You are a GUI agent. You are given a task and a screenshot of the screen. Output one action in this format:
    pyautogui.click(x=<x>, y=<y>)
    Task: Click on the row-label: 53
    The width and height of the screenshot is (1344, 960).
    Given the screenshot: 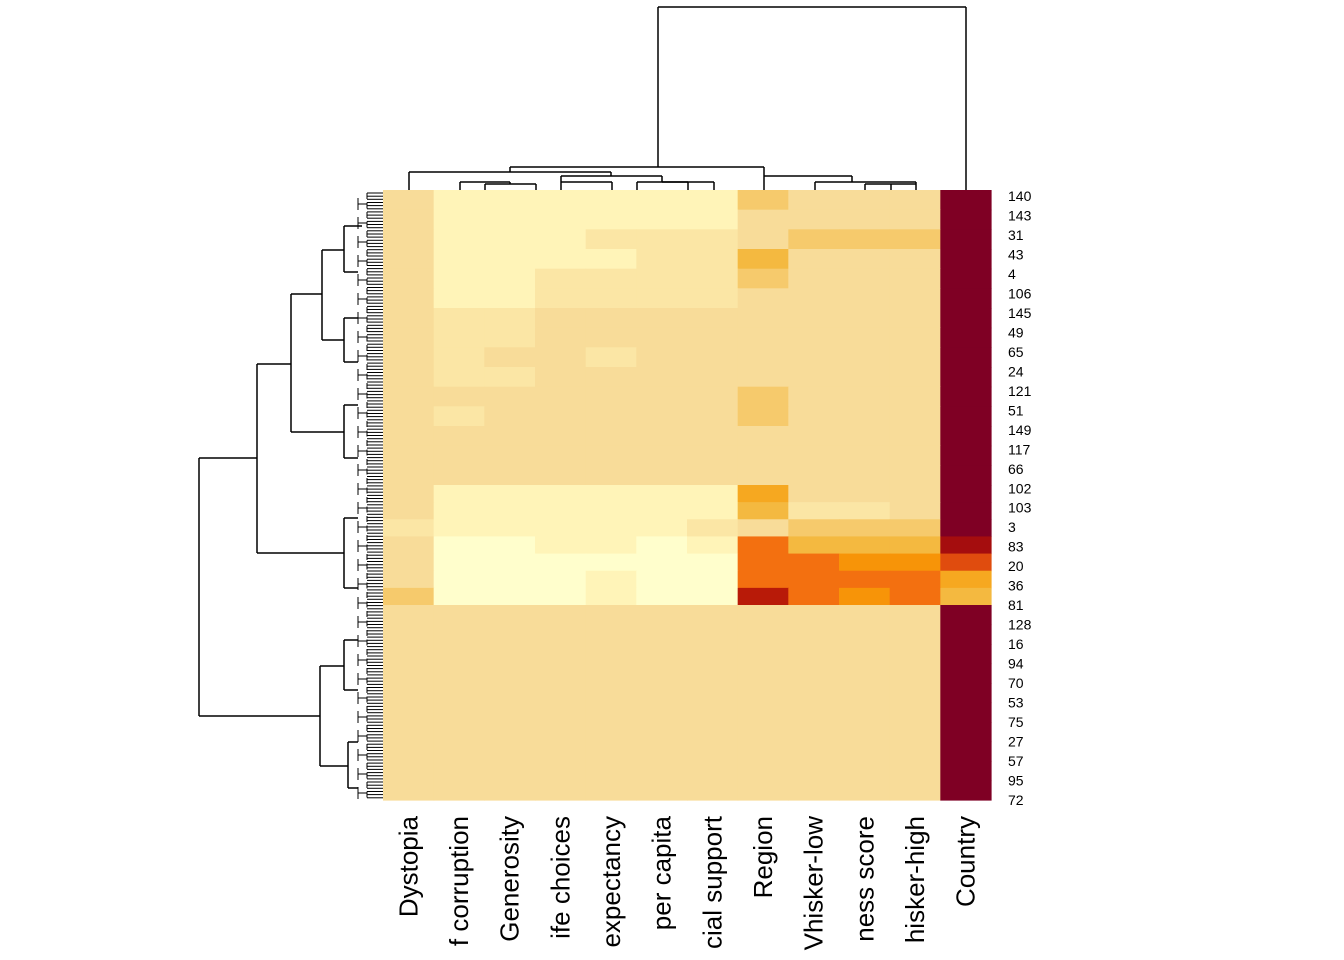 What is the action you would take?
    pyautogui.click(x=1016, y=703)
    